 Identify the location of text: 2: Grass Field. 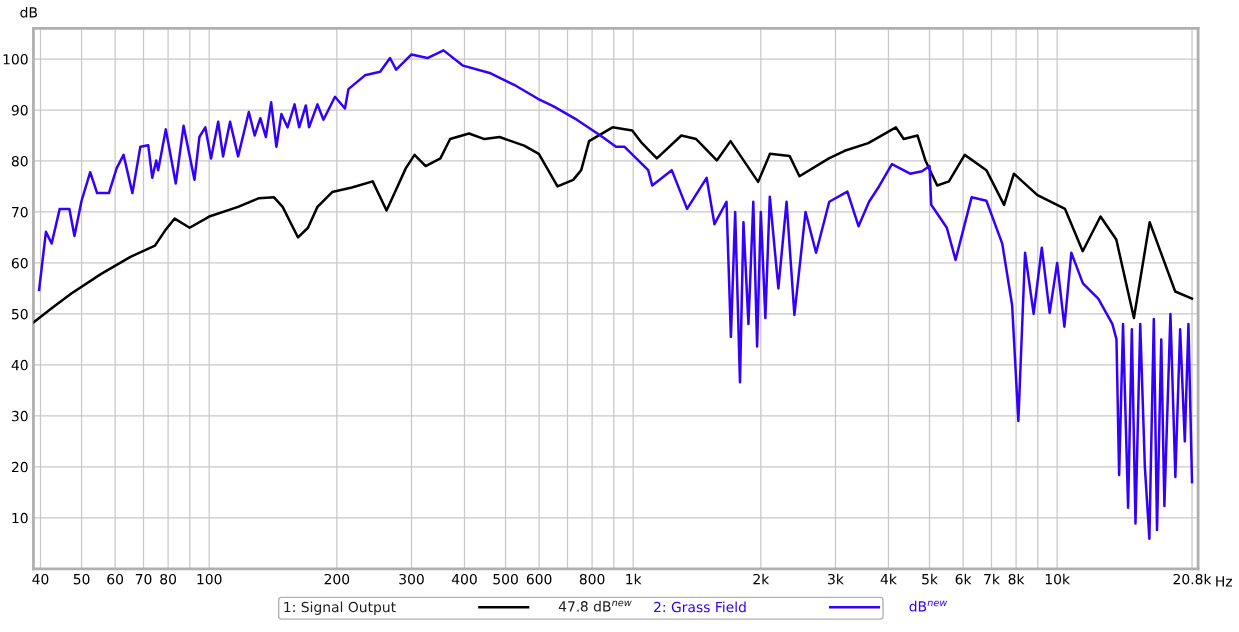
(700, 607).